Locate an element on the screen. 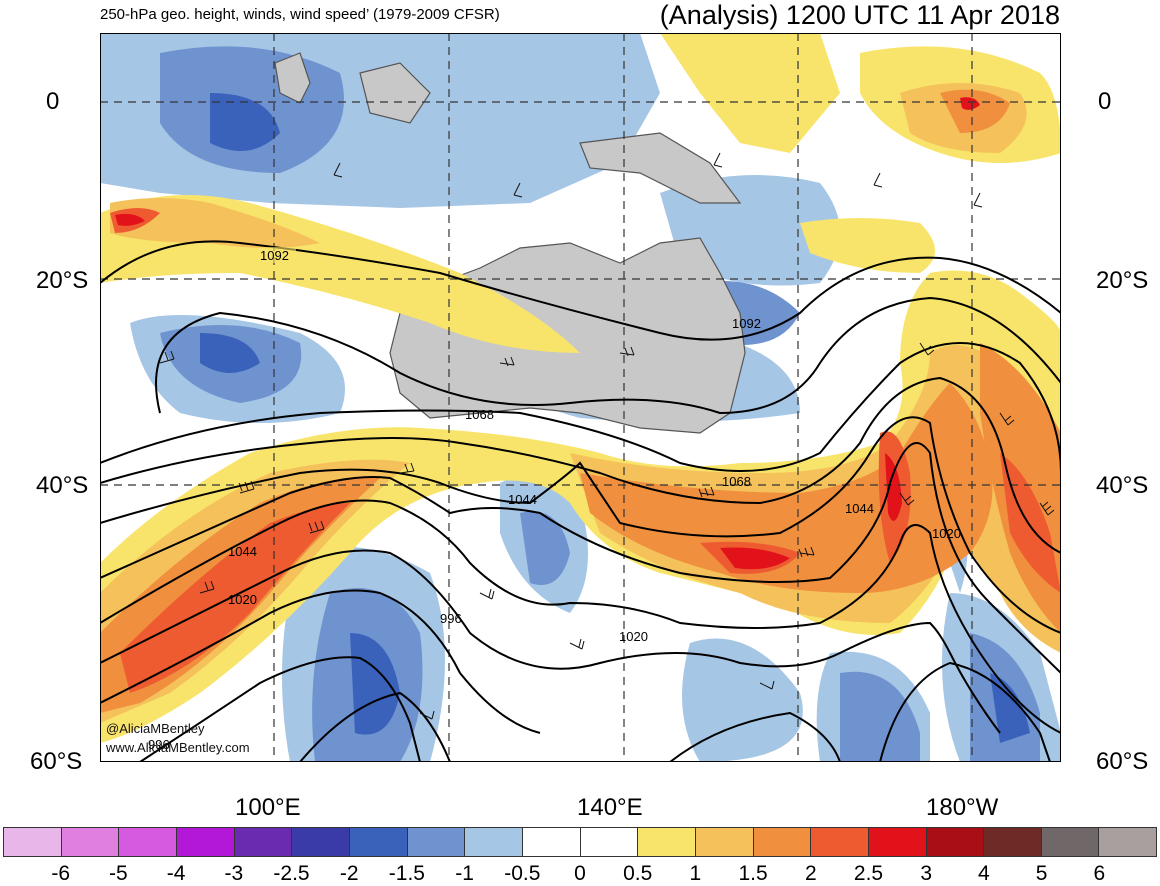  lat-label-right: 60°S is located at coordinates (1122, 761).